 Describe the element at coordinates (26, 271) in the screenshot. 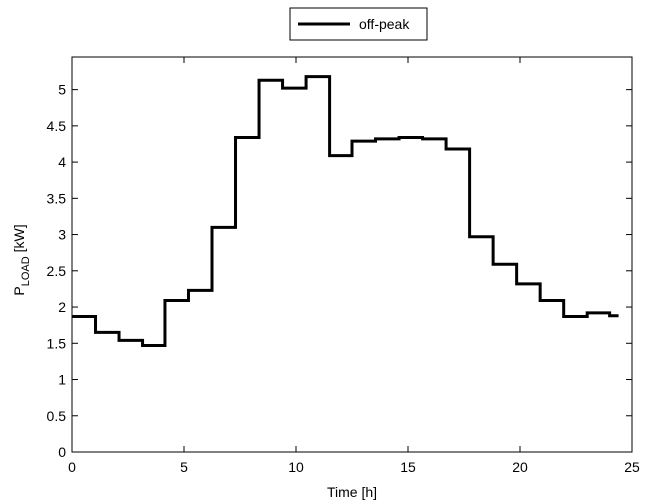

I see `y-axis-label-sub: LOAD` at that location.